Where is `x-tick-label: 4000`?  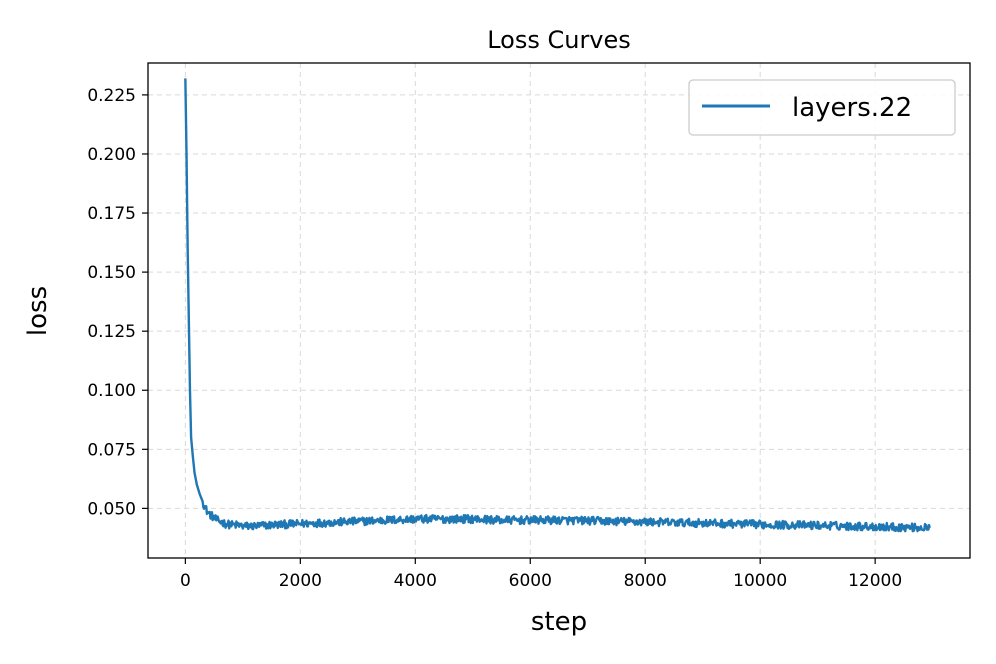 x-tick-label: 4000 is located at coordinates (415, 581).